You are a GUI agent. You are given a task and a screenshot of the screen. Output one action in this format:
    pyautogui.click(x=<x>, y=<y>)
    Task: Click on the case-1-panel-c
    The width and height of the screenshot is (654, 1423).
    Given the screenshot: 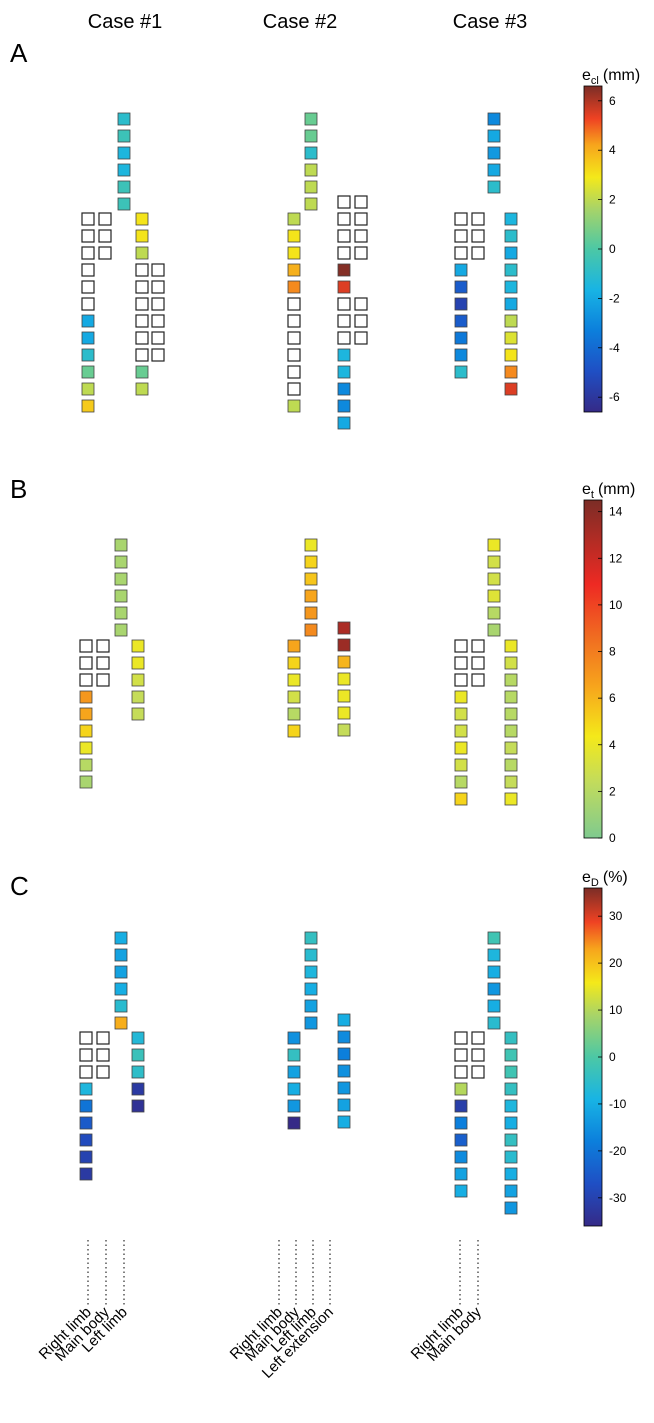 What is the action you would take?
    pyautogui.click(x=112, y=1056)
    